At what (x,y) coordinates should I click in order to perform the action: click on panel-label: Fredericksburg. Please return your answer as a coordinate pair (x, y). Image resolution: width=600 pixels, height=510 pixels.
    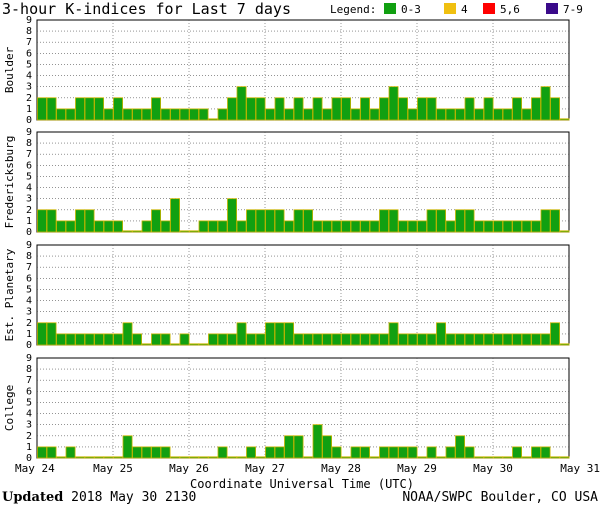
    Looking at the image, I should click on (9, 182).